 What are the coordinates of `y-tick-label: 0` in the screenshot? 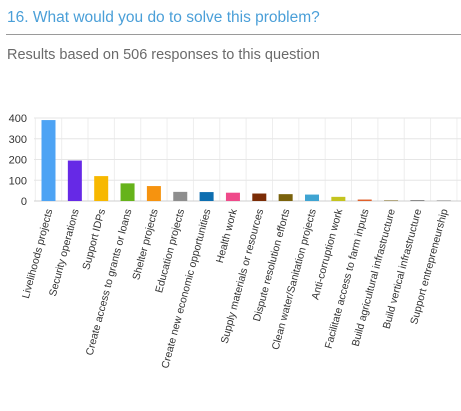 It's located at (24, 202).